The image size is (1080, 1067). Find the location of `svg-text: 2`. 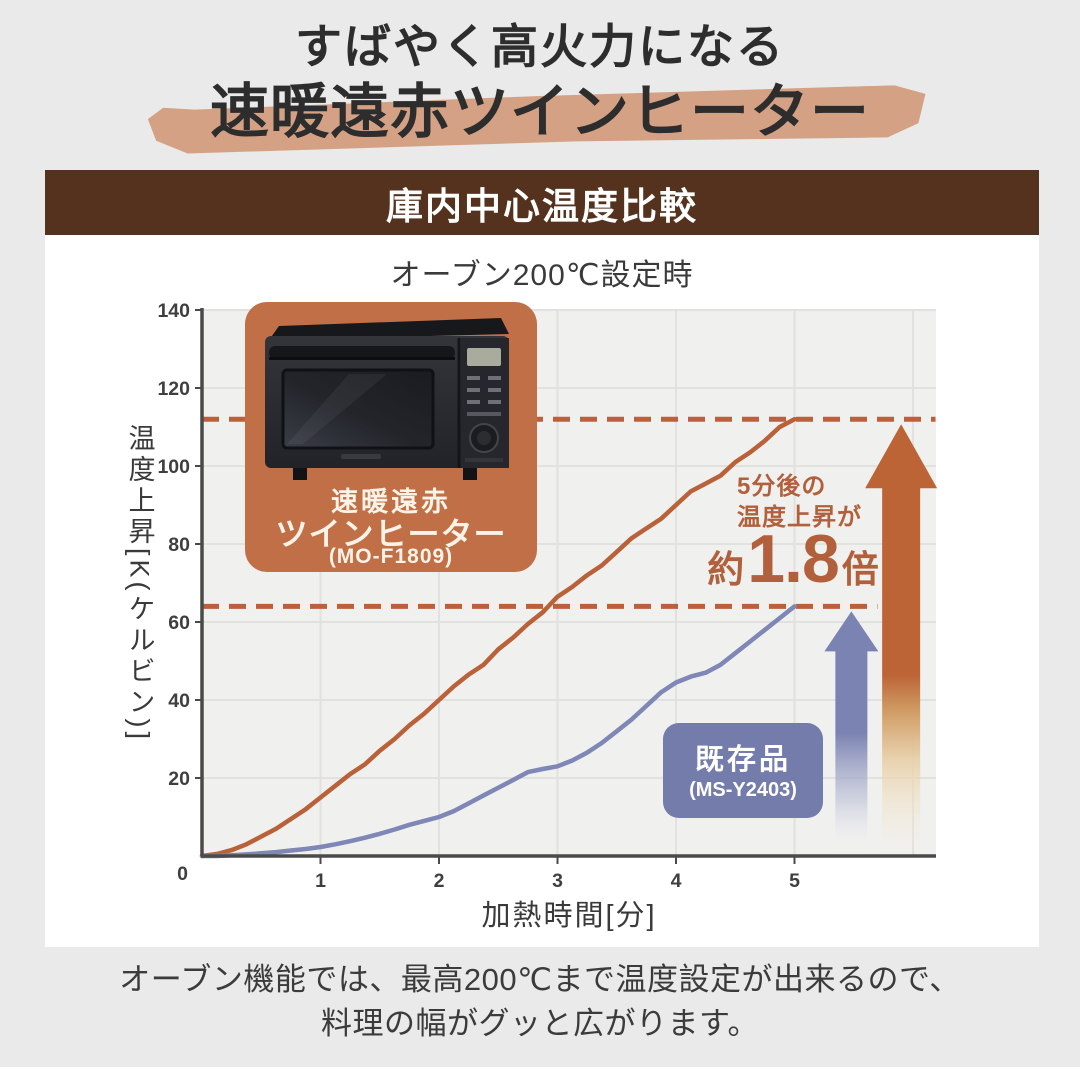

svg-text: 2 is located at coordinates (439, 881).